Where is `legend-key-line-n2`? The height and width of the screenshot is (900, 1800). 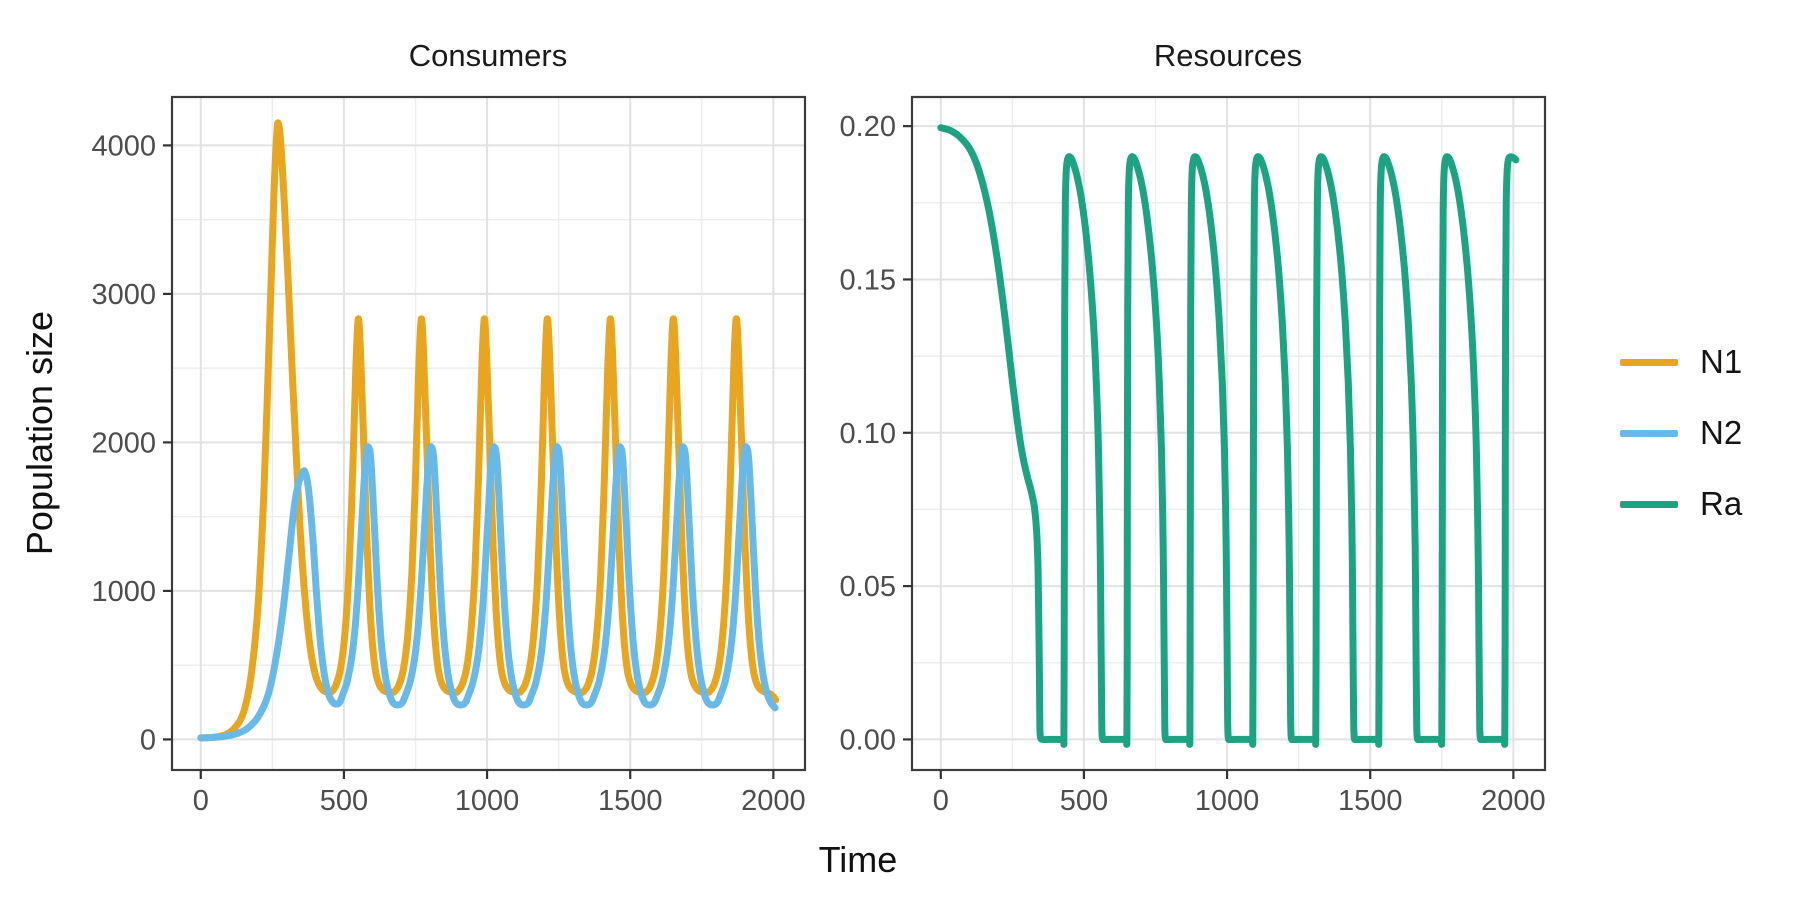 legend-key-line-n2 is located at coordinates (1649, 433).